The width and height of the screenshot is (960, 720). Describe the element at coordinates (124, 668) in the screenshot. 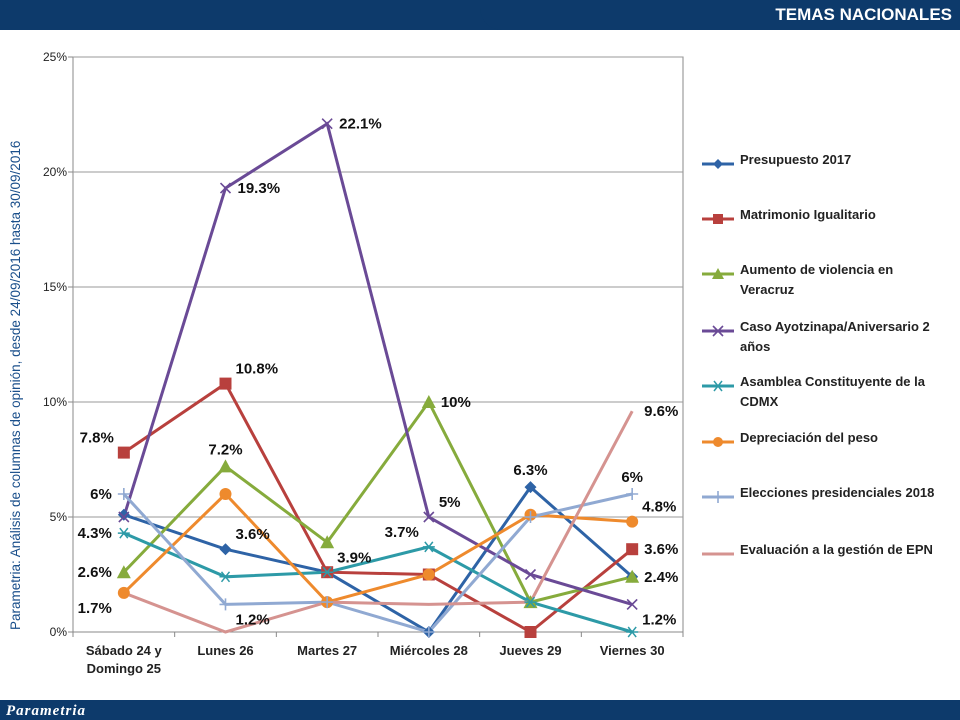

I see `x-tick-label: Domingo 25` at that location.